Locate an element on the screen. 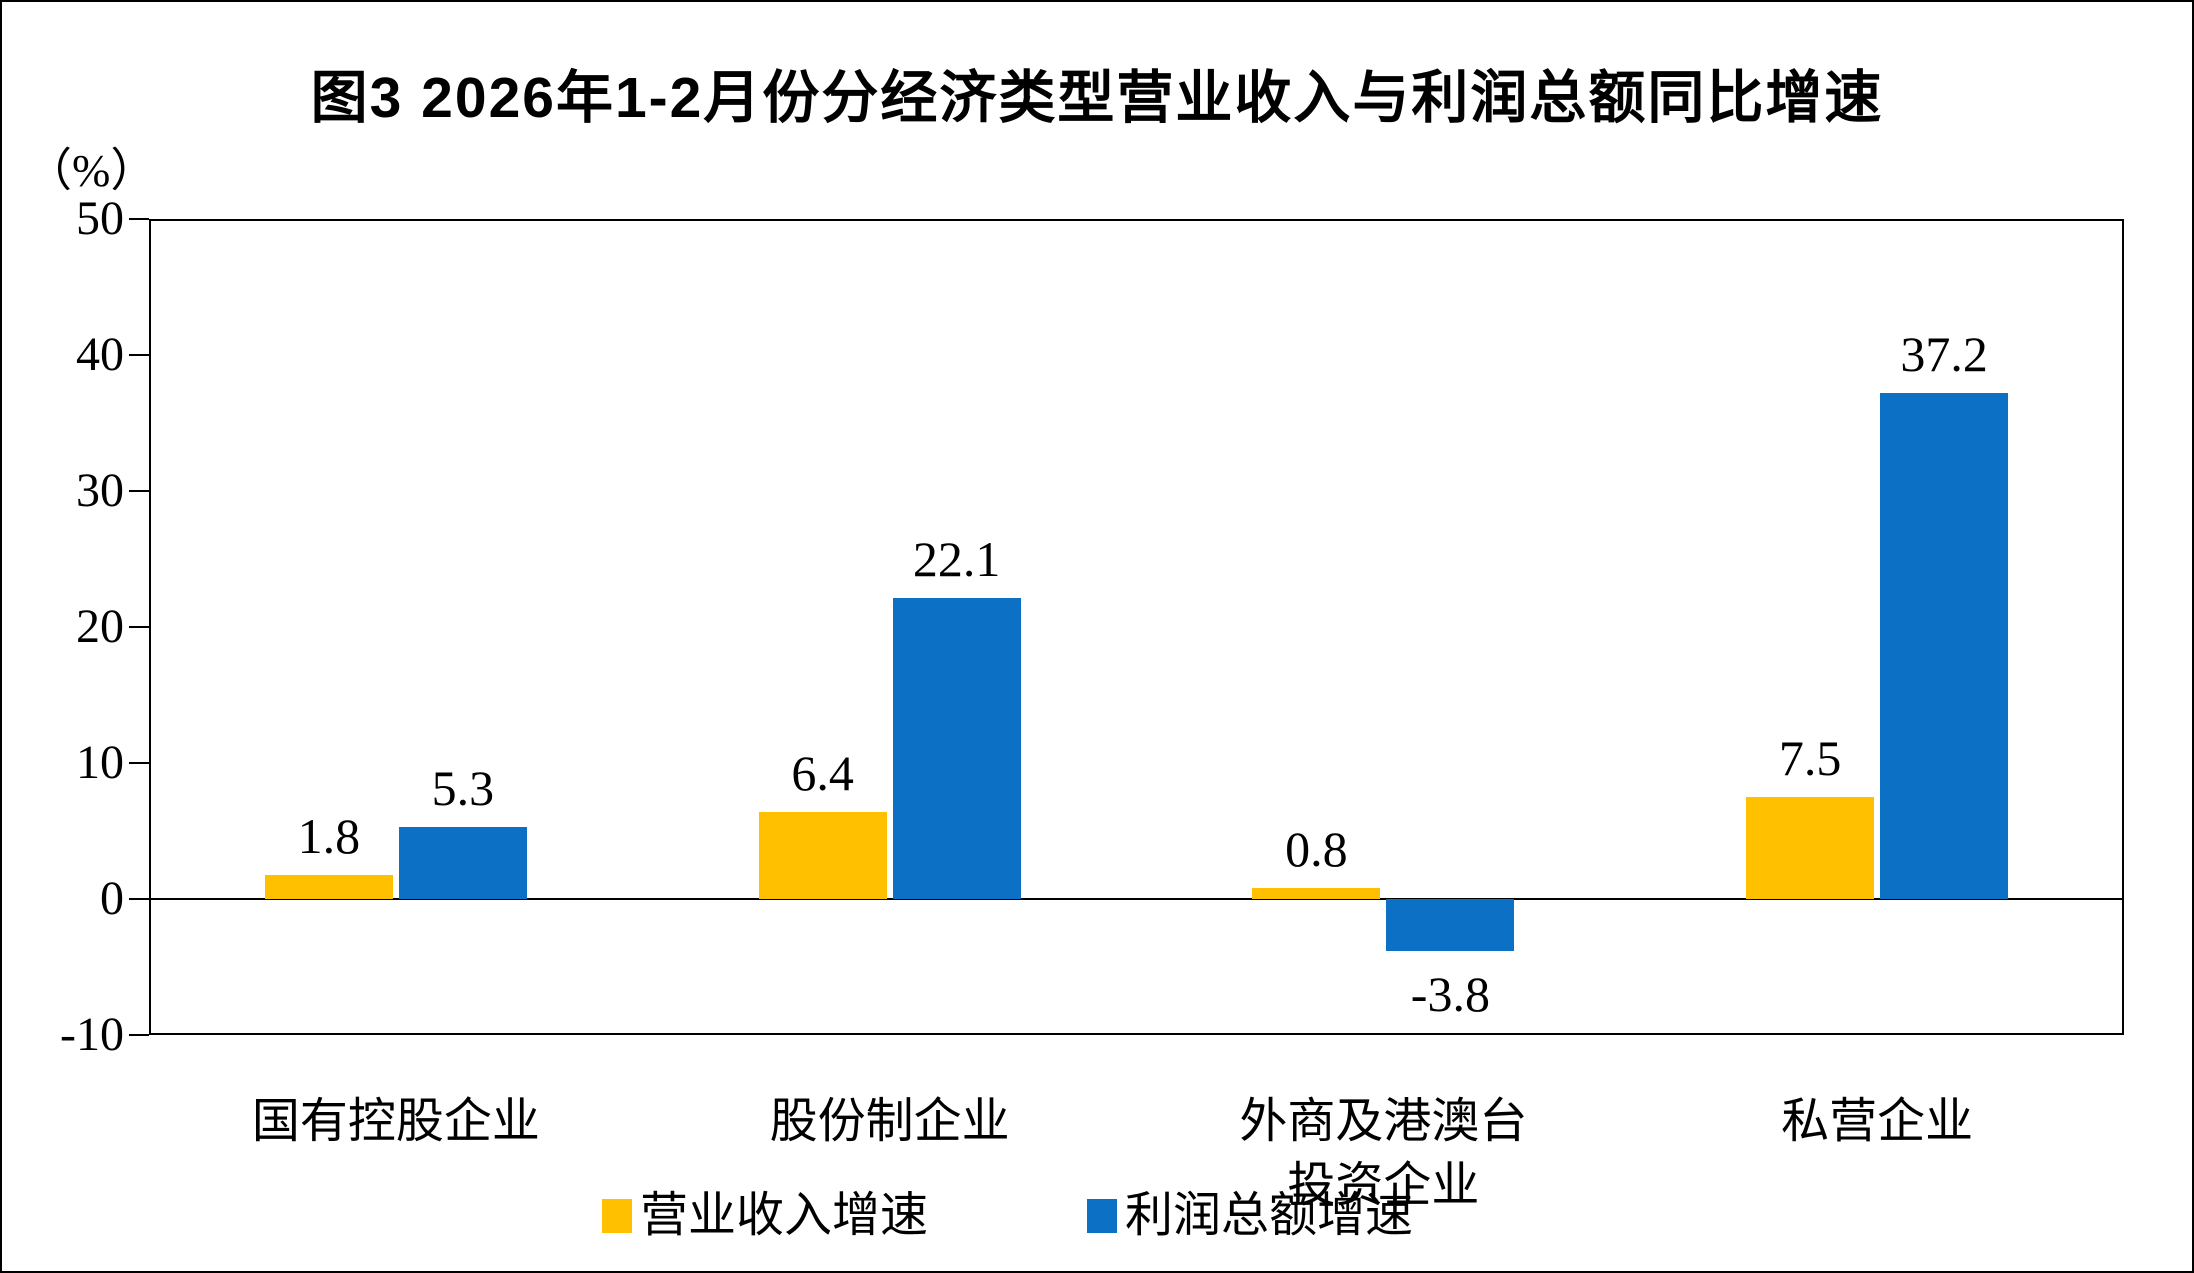 This screenshot has width=2194, height=1273. y-tick-label: 20 is located at coordinates (100, 626).